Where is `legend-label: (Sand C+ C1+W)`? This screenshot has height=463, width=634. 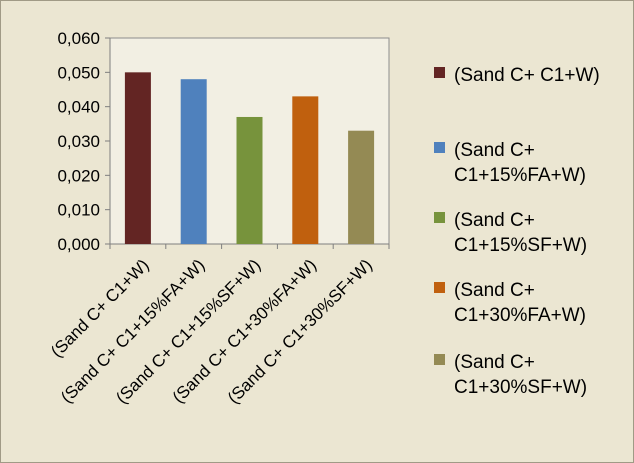
legend-label: (Sand C+ C1+W) is located at coordinates (527, 75).